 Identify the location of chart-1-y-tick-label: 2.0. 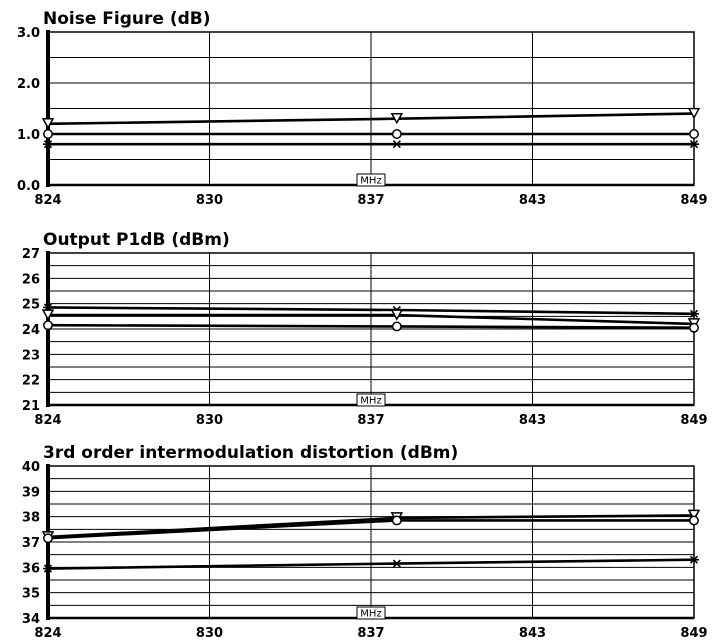
(28, 84).